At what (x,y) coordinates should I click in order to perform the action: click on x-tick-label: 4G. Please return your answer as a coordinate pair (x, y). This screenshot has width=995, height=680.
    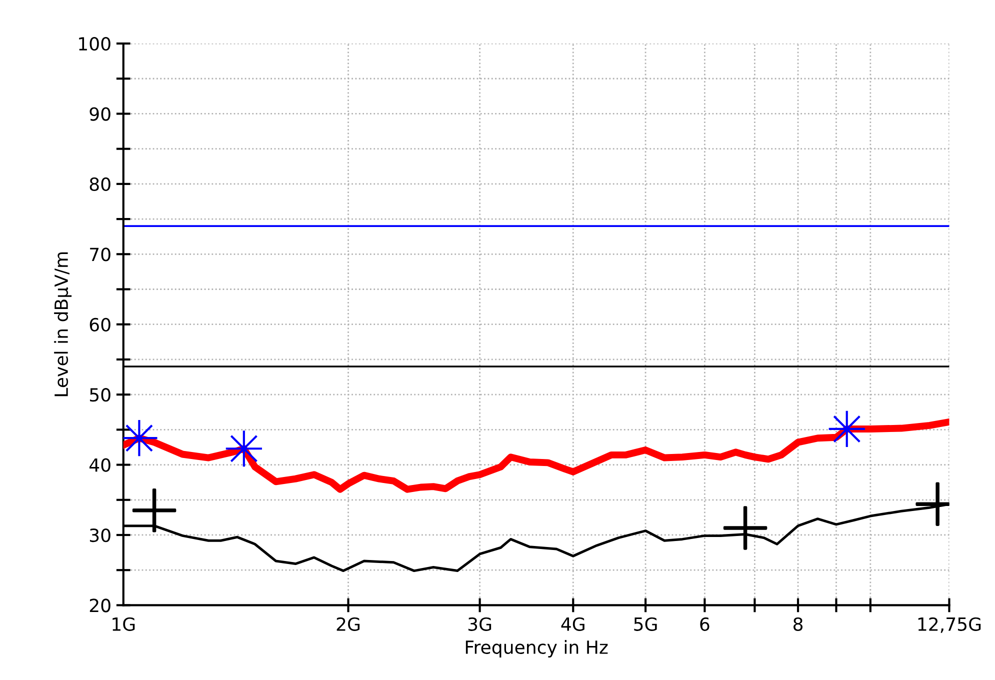
    Looking at the image, I should click on (572, 624).